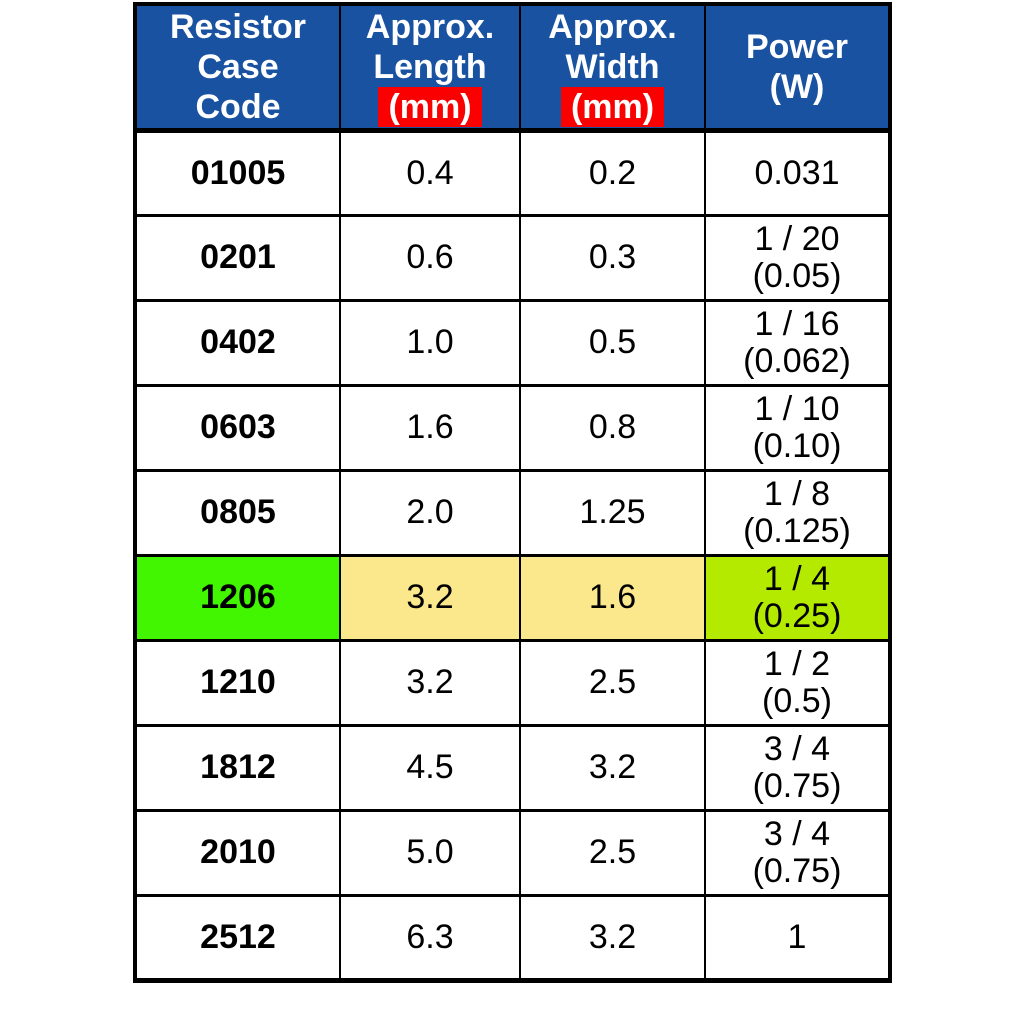 This screenshot has height=1024, width=1024. I want to click on power-cell: 0.031, so click(797, 172).